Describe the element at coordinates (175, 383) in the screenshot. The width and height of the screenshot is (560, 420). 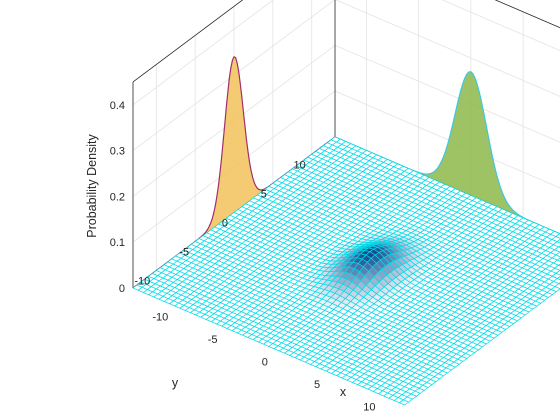
I see `y-axis-label: y` at that location.